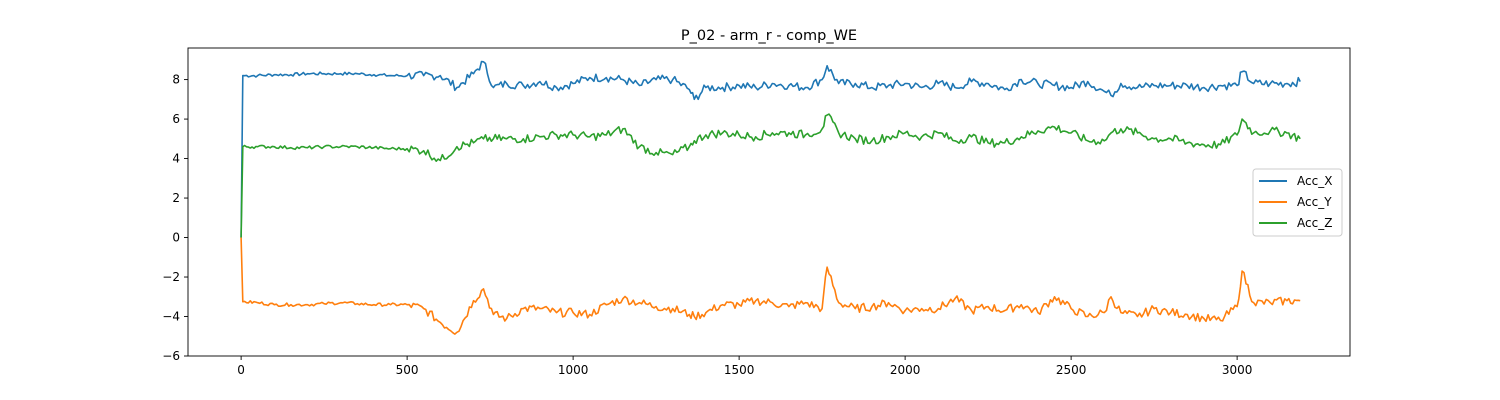 This screenshot has height=400, width=1500. I want to click on y-tick-label: 2, so click(176, 198).